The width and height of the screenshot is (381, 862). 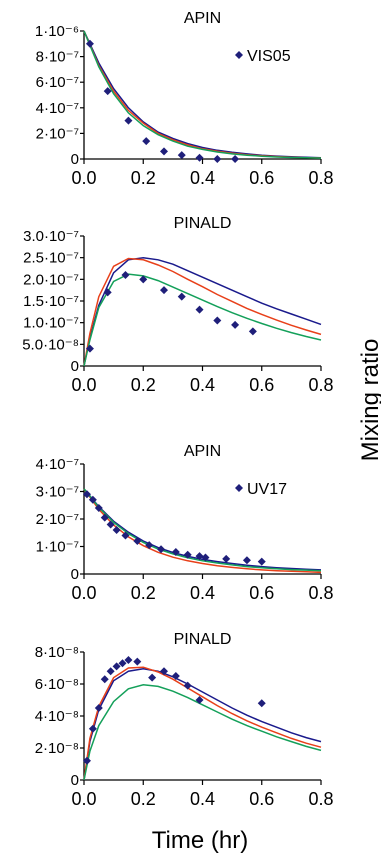 What do you see at coordinates (57, 31) in the screenshot?
I see `y-tick-label: 1·10⁻⁶` at bounding box center [57, 31].